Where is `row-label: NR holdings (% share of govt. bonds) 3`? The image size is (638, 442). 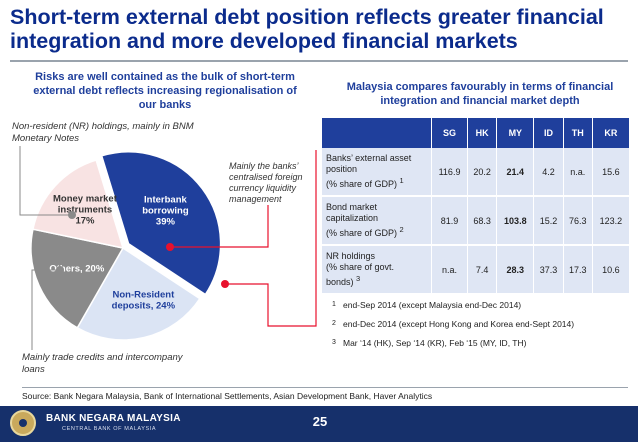
row-label: NR holdings (% share of govt. bonds) 3 is located at coordinates (377, 270).